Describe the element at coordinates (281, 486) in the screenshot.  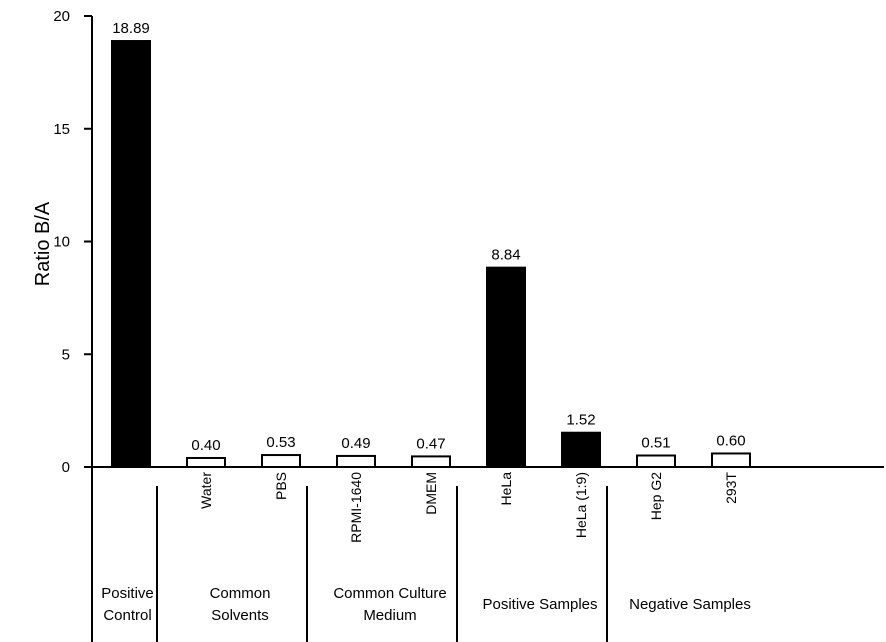
I see `category-label: PBS` at that location.